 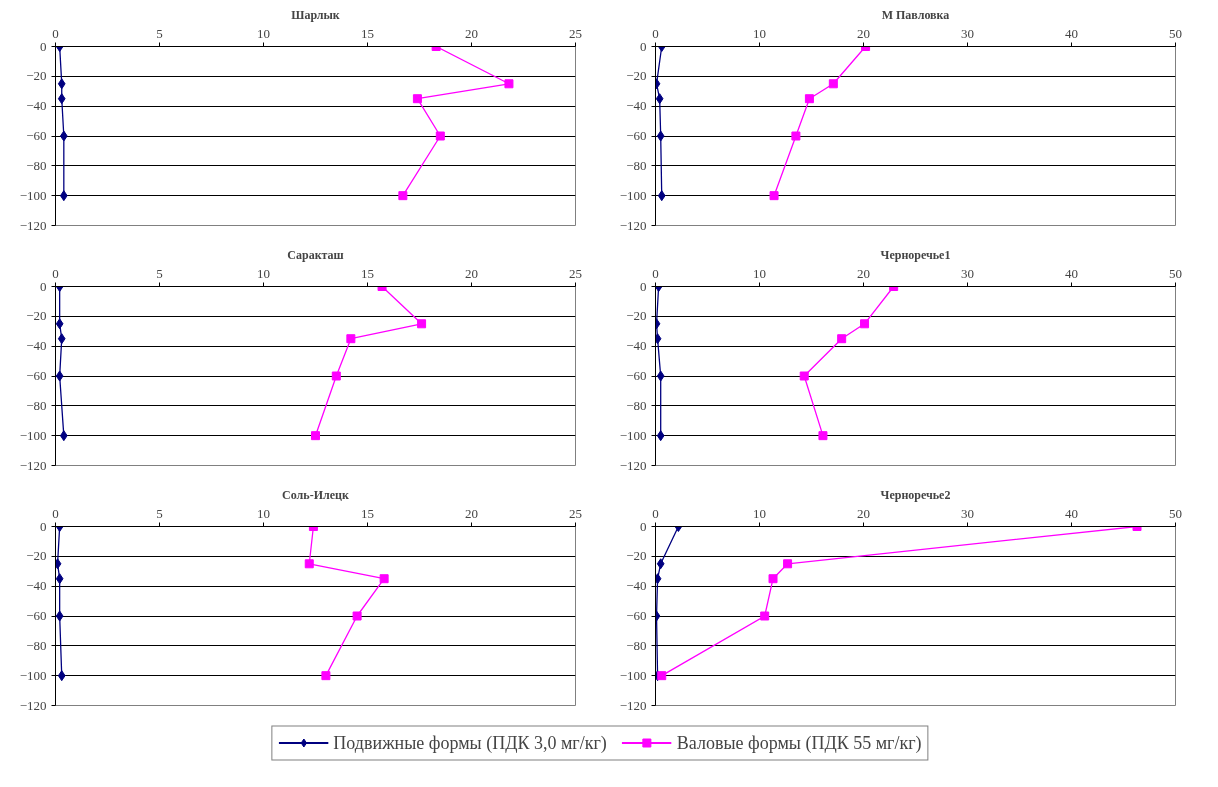 What do you see at coordinates (915, 254) in the screenshot?
I see `chart-title: Черноречье1` at bounding box center [915, 254].